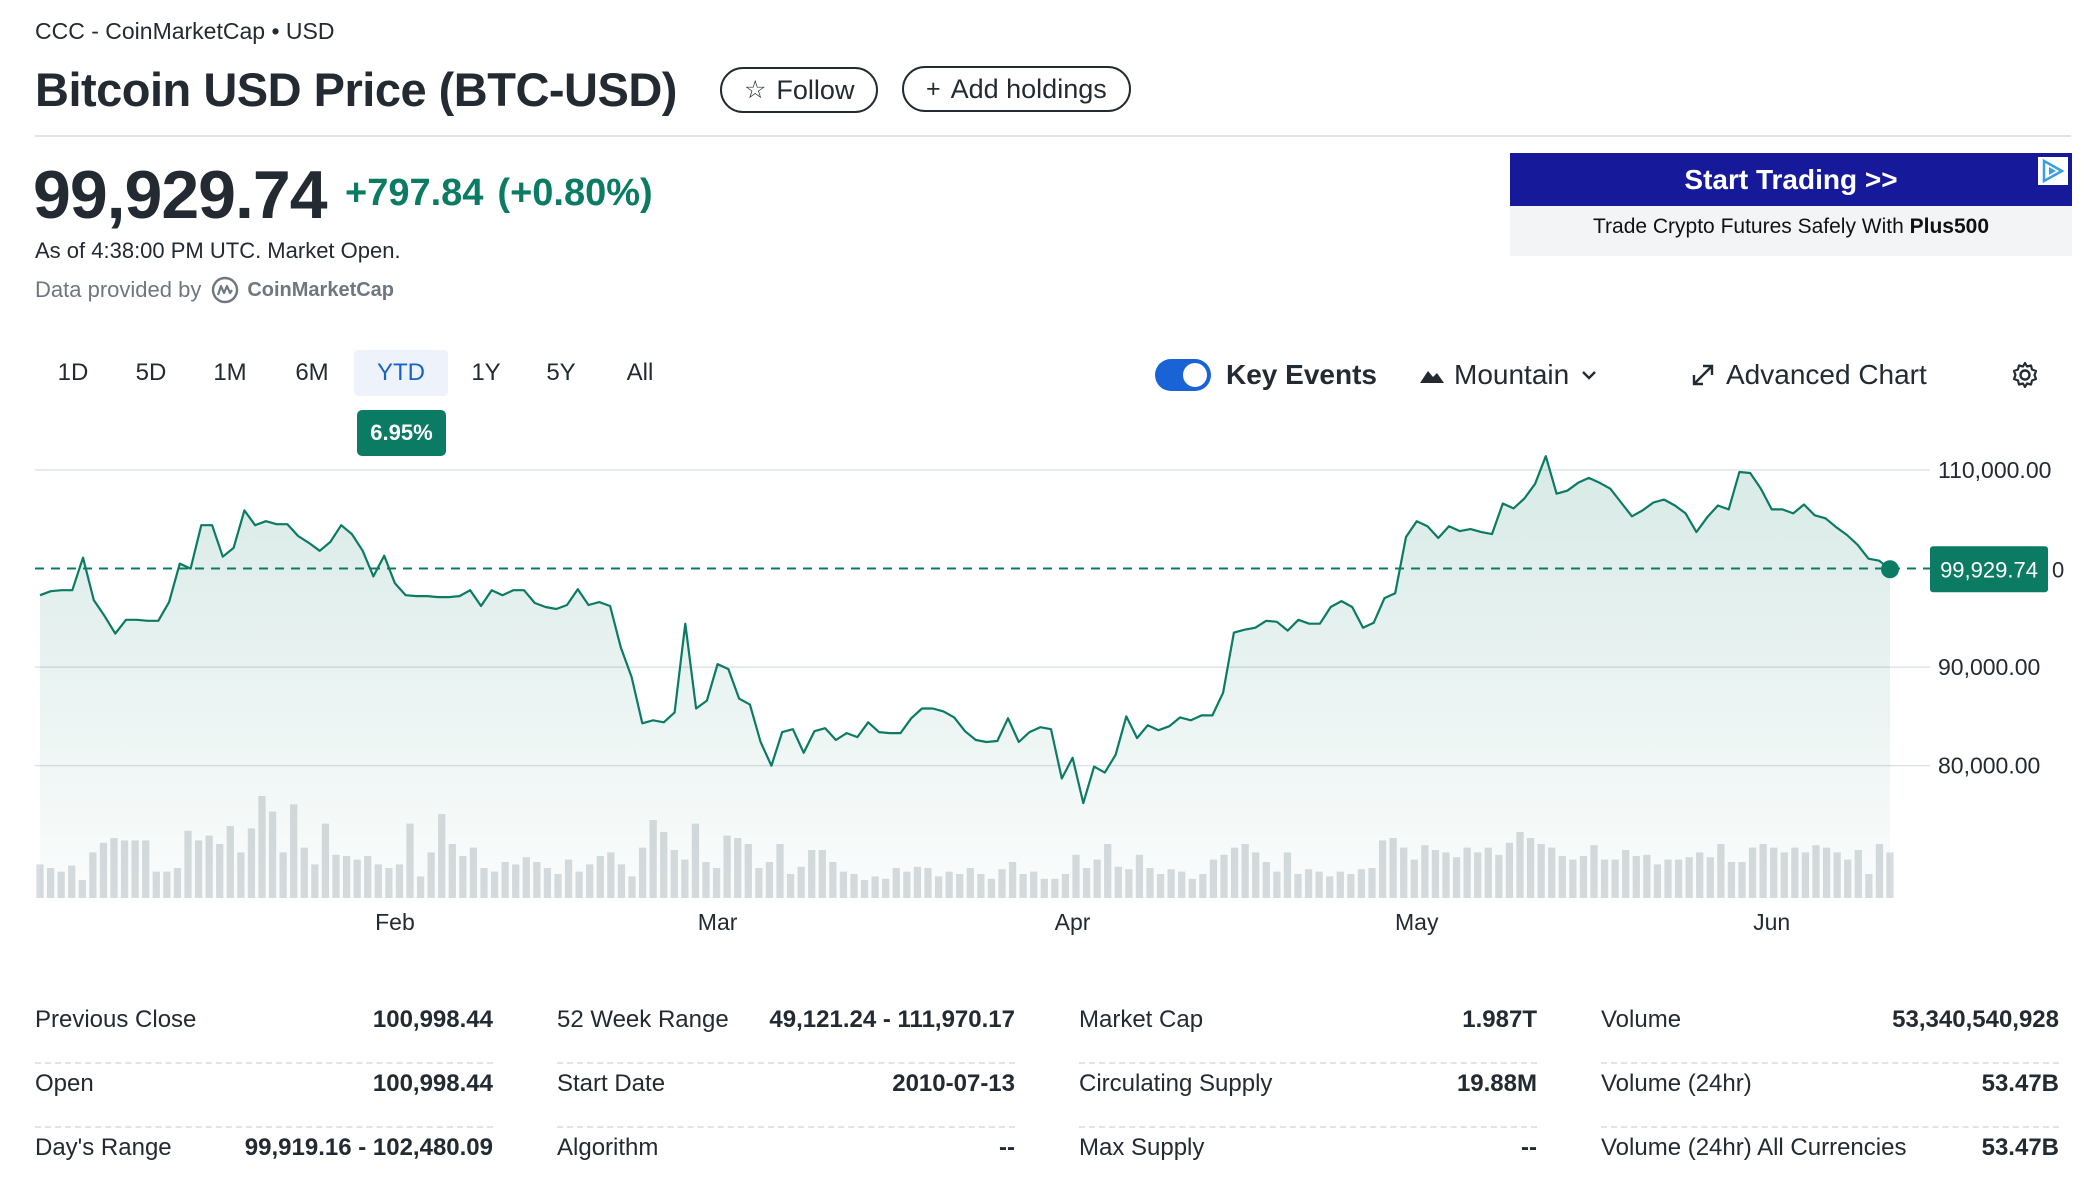  I want to click on stat-row-volume-24hr-all: Volume (24hr) All Currencies 53.47B, so click(1830, 1160).